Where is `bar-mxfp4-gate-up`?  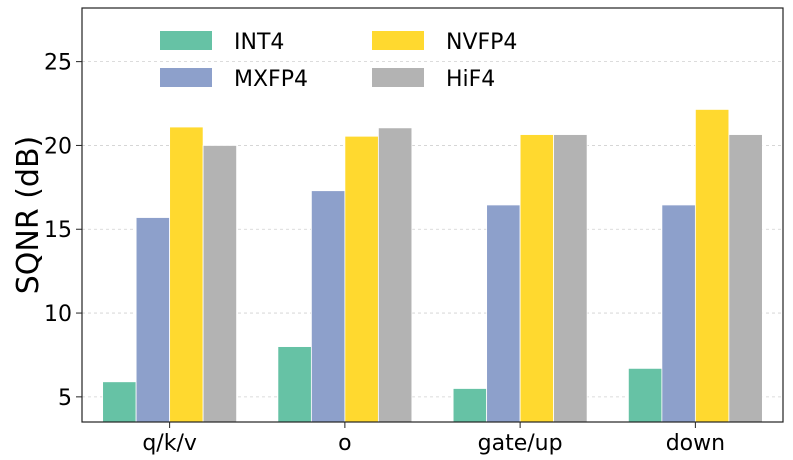
bar-mxfp4-gate-up is located at coordinates (503, 313).